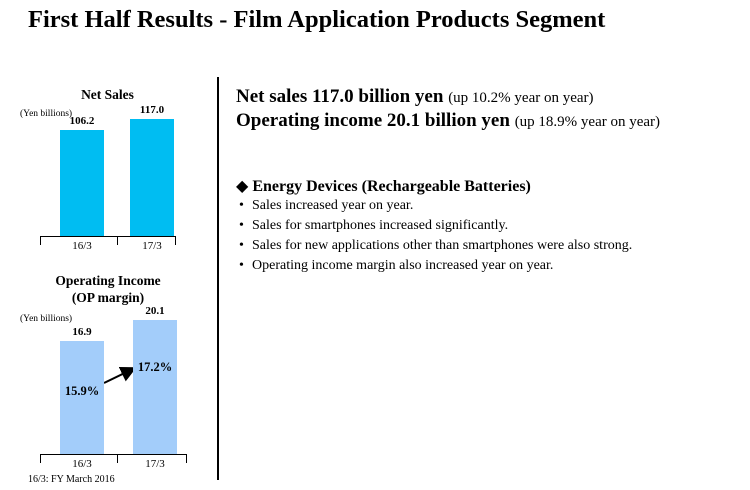 Image resolution: width=750 pixels, height=490 pixels. Describe the element at coordinates (152, 246) in the screenshot. I see `net-sales-category-label: 17/3` at that location.